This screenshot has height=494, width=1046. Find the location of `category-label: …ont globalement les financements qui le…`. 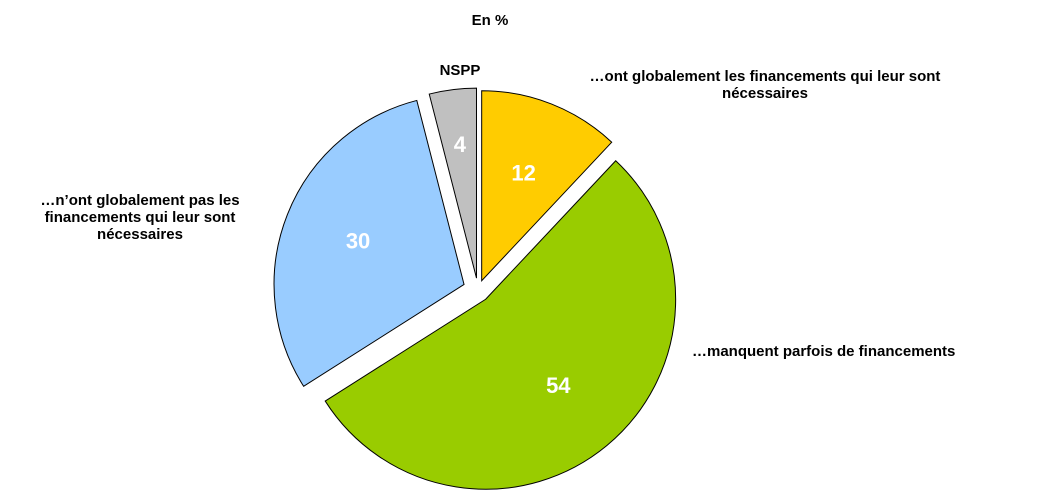

category-label: …ont globalement les financements qui le… is located at coordinates (765, 85).